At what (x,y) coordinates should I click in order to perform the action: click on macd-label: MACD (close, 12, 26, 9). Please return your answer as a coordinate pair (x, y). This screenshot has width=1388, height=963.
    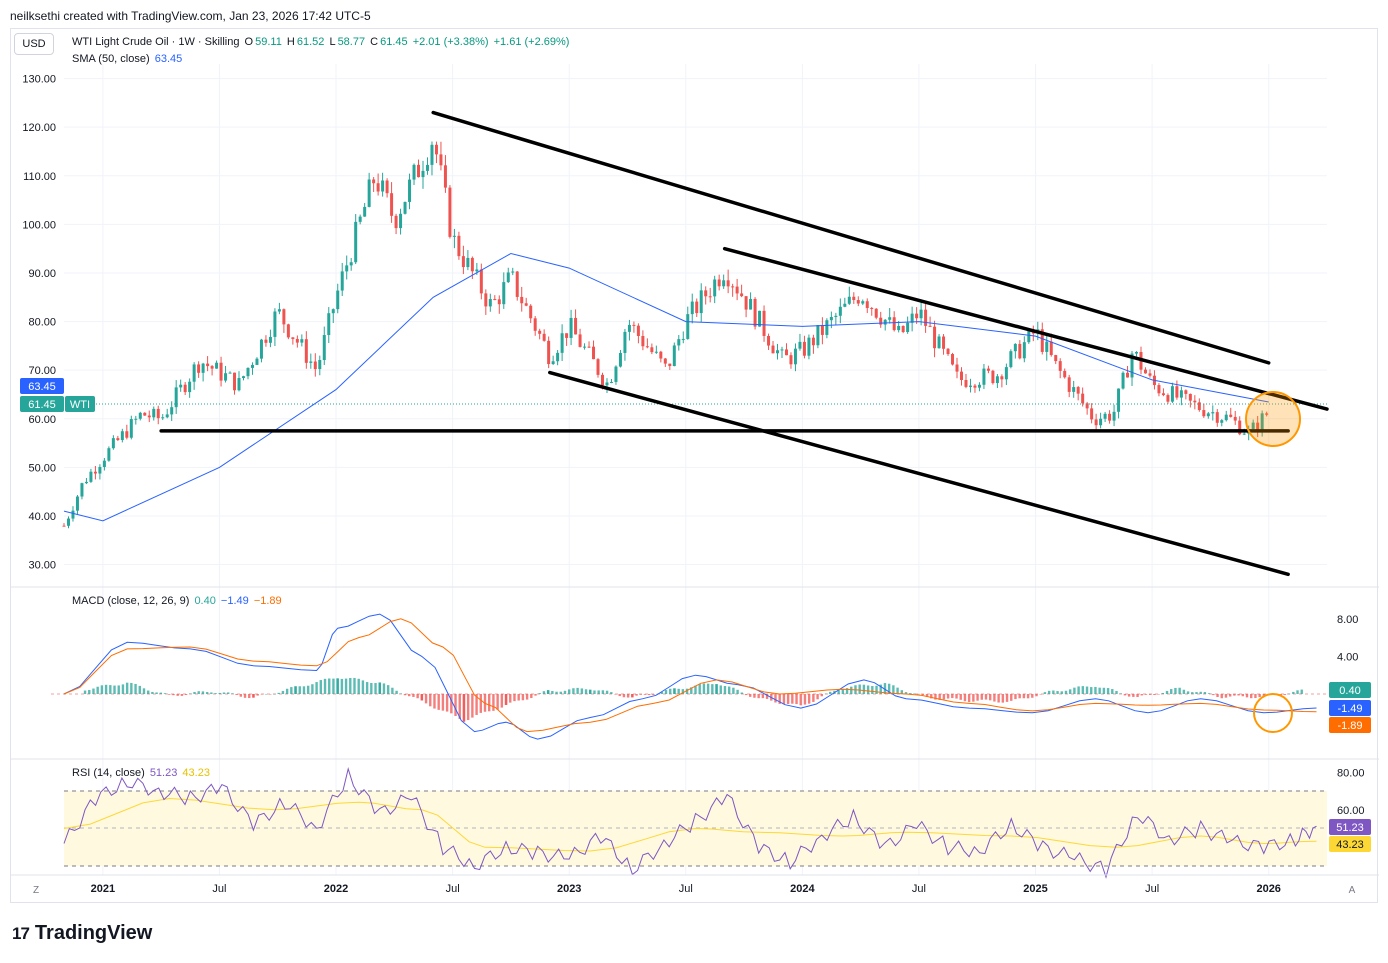
    Looking at the image, I should click on (131, 601).